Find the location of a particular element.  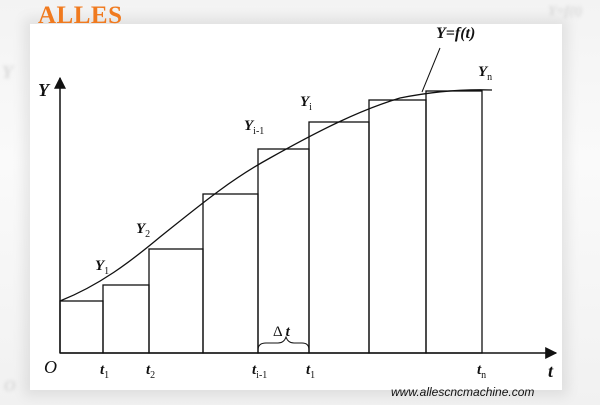

curve-label: Y=f(t) is located at coordinates (455, 33).